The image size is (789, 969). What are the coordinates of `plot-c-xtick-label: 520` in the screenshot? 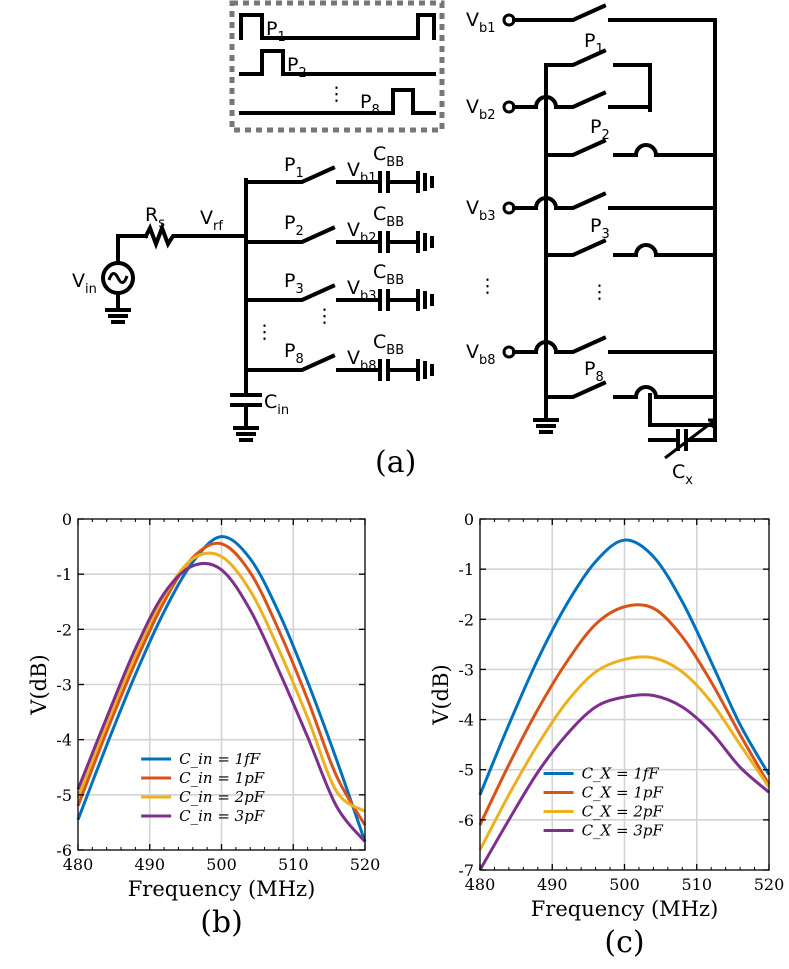 It's located at (769, 884).